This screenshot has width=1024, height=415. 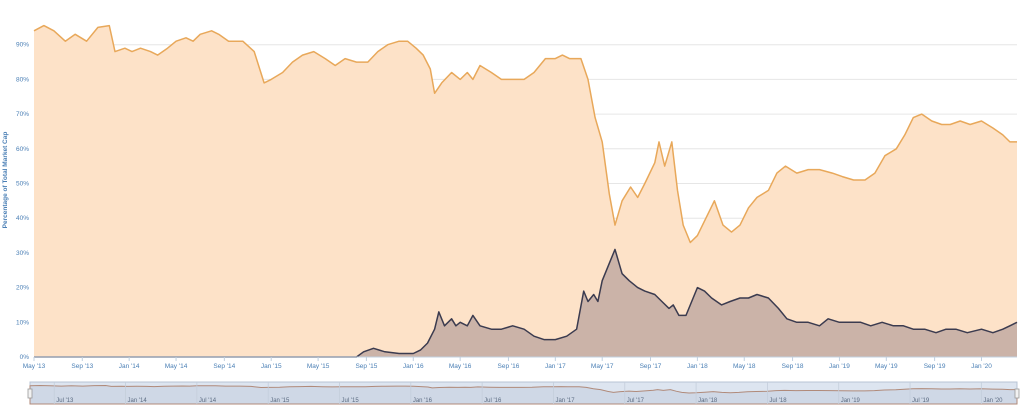 What do you see at coordinates (921, 401) in the screenshot?
I see `navigator-label: Jul '19` at bounding box center [921, 401].